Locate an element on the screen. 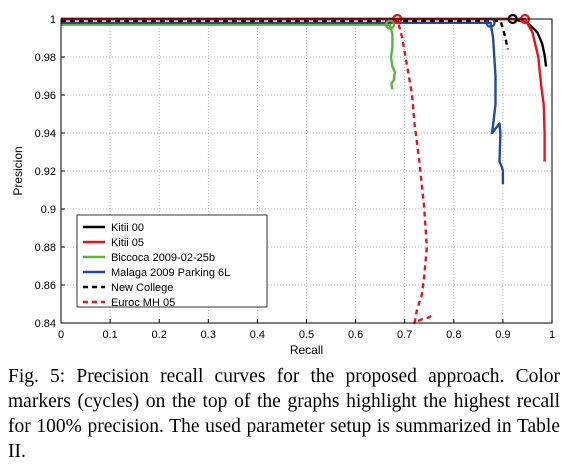 This screenshot has height=472, width=571. y-tick-label: 0.84 is located at coordinates (45, 324).